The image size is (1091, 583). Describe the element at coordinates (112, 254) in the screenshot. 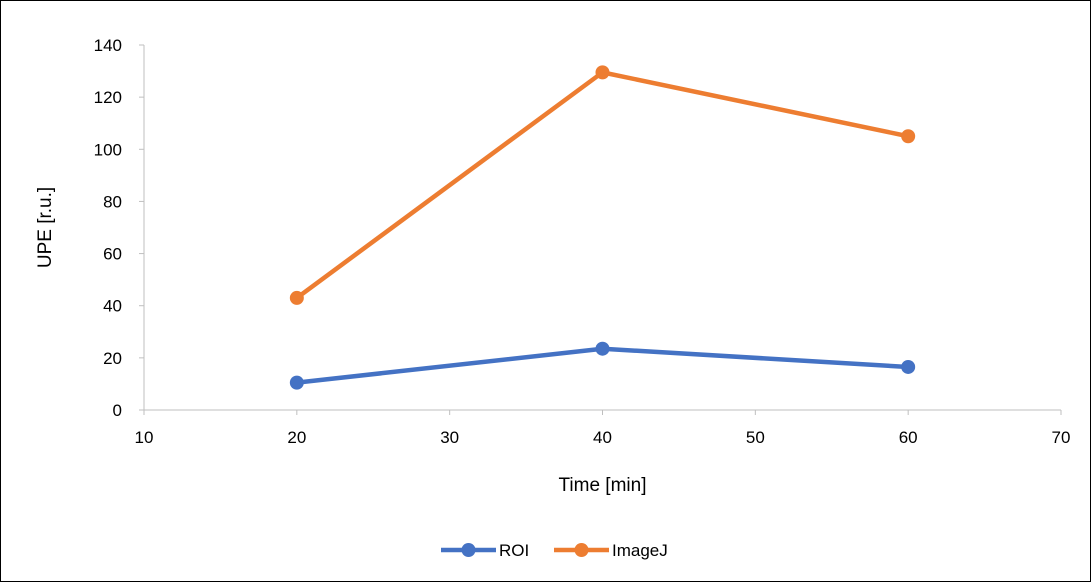

I see `y-tick-label: 60` at that location.